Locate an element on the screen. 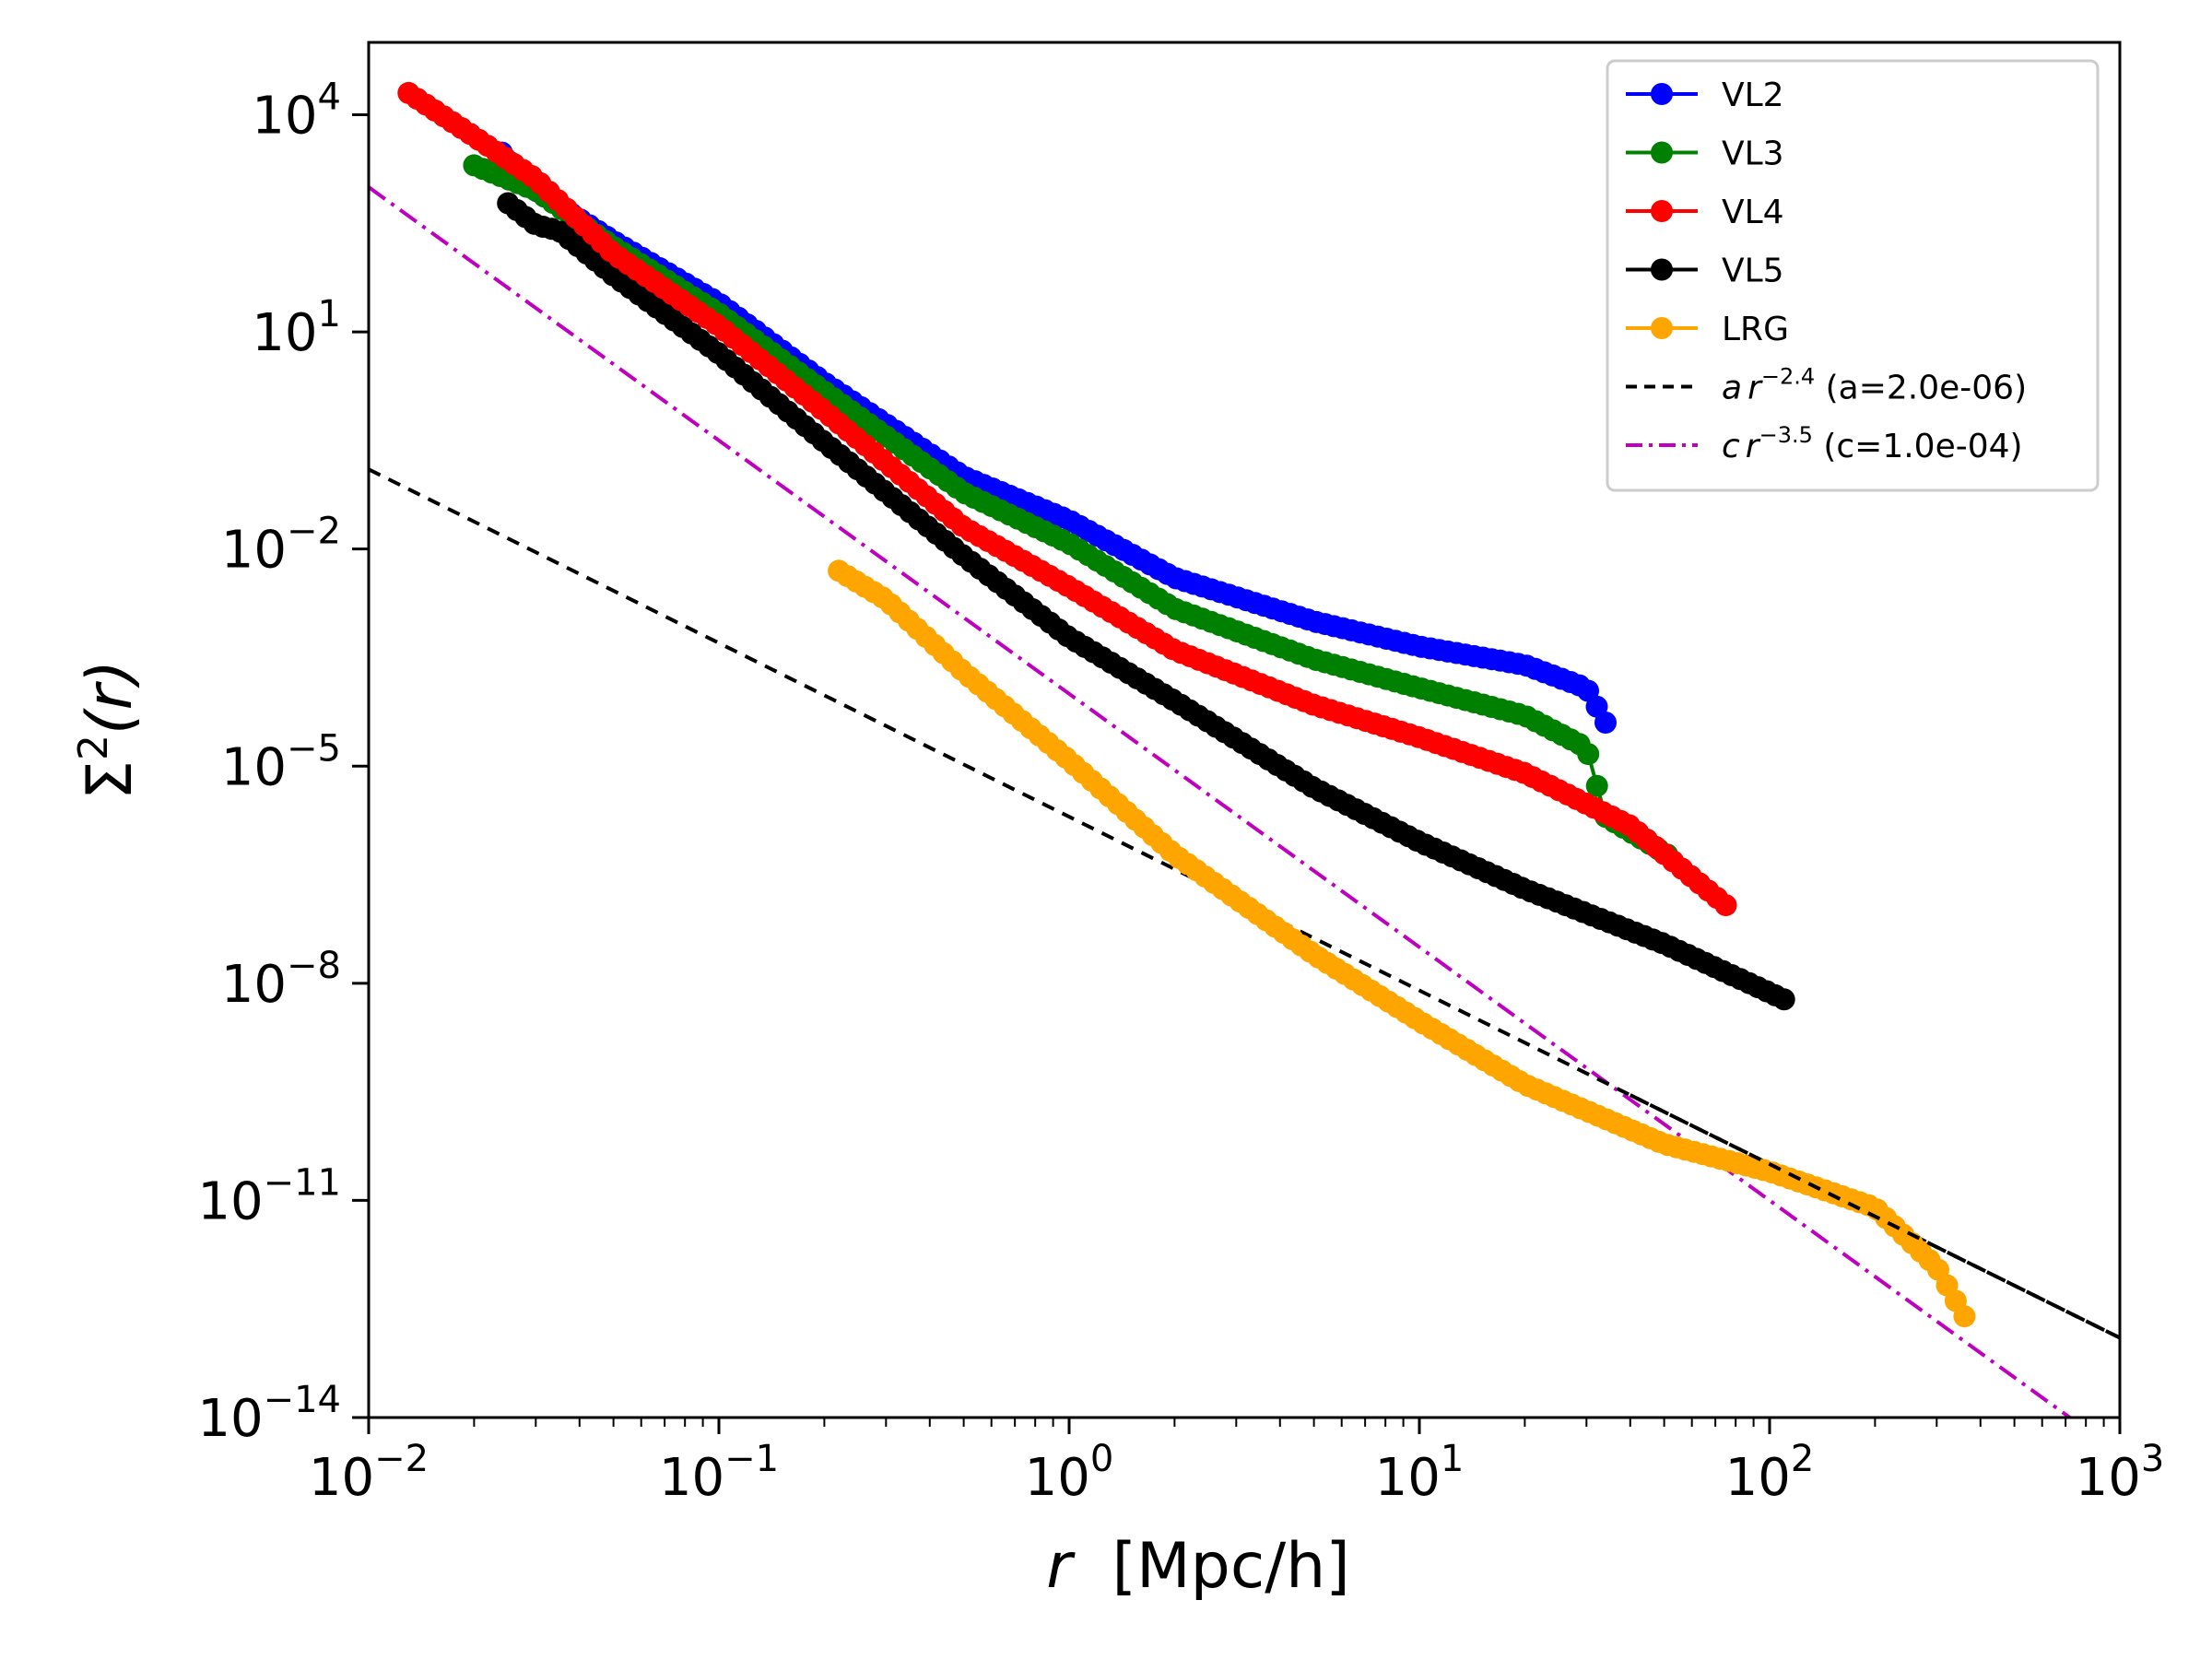  x-tick-label: 10⁻² is located at coordinates (369, 1473).